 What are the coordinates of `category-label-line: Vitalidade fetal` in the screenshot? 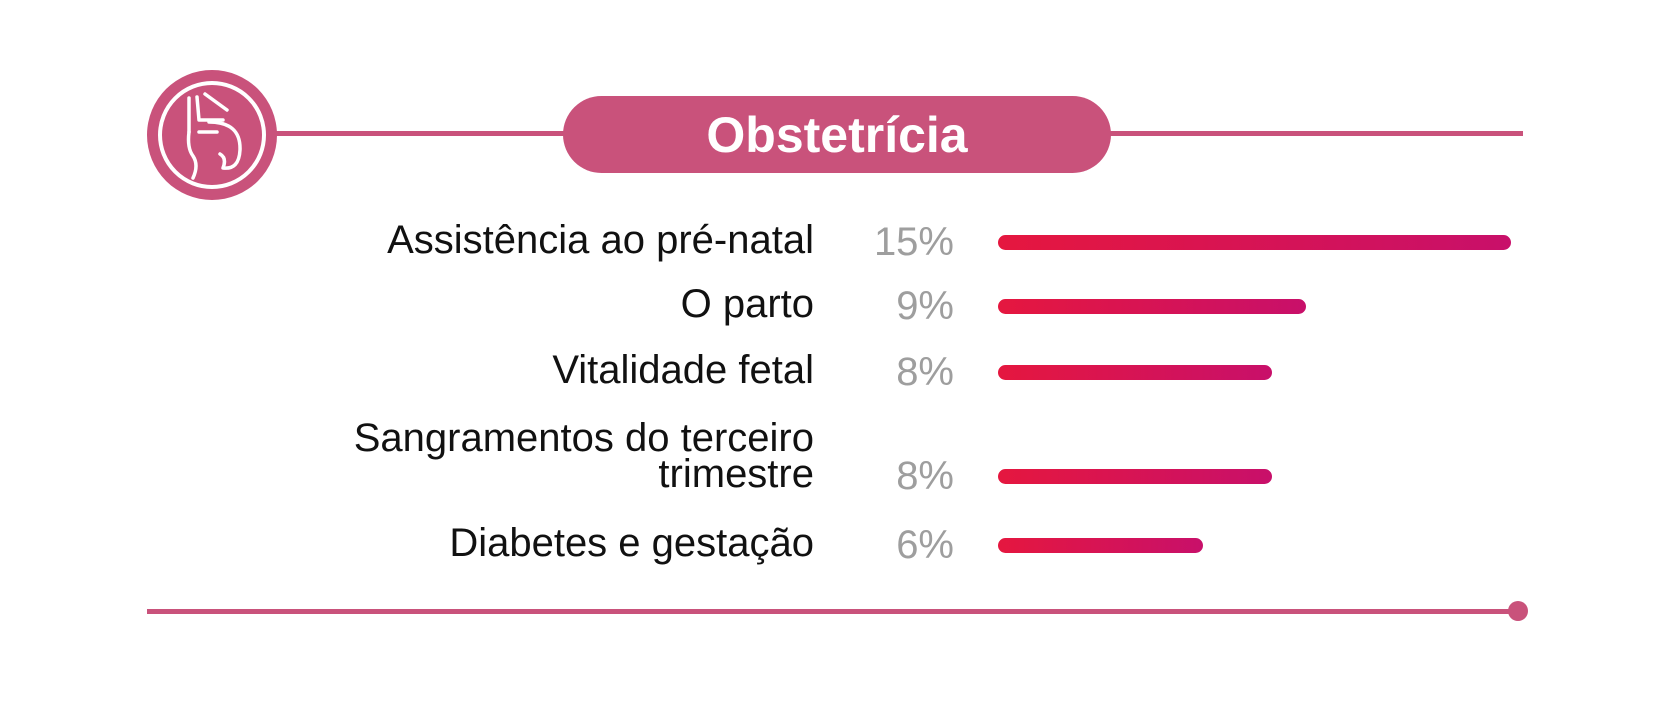 It's located at (683, 370).